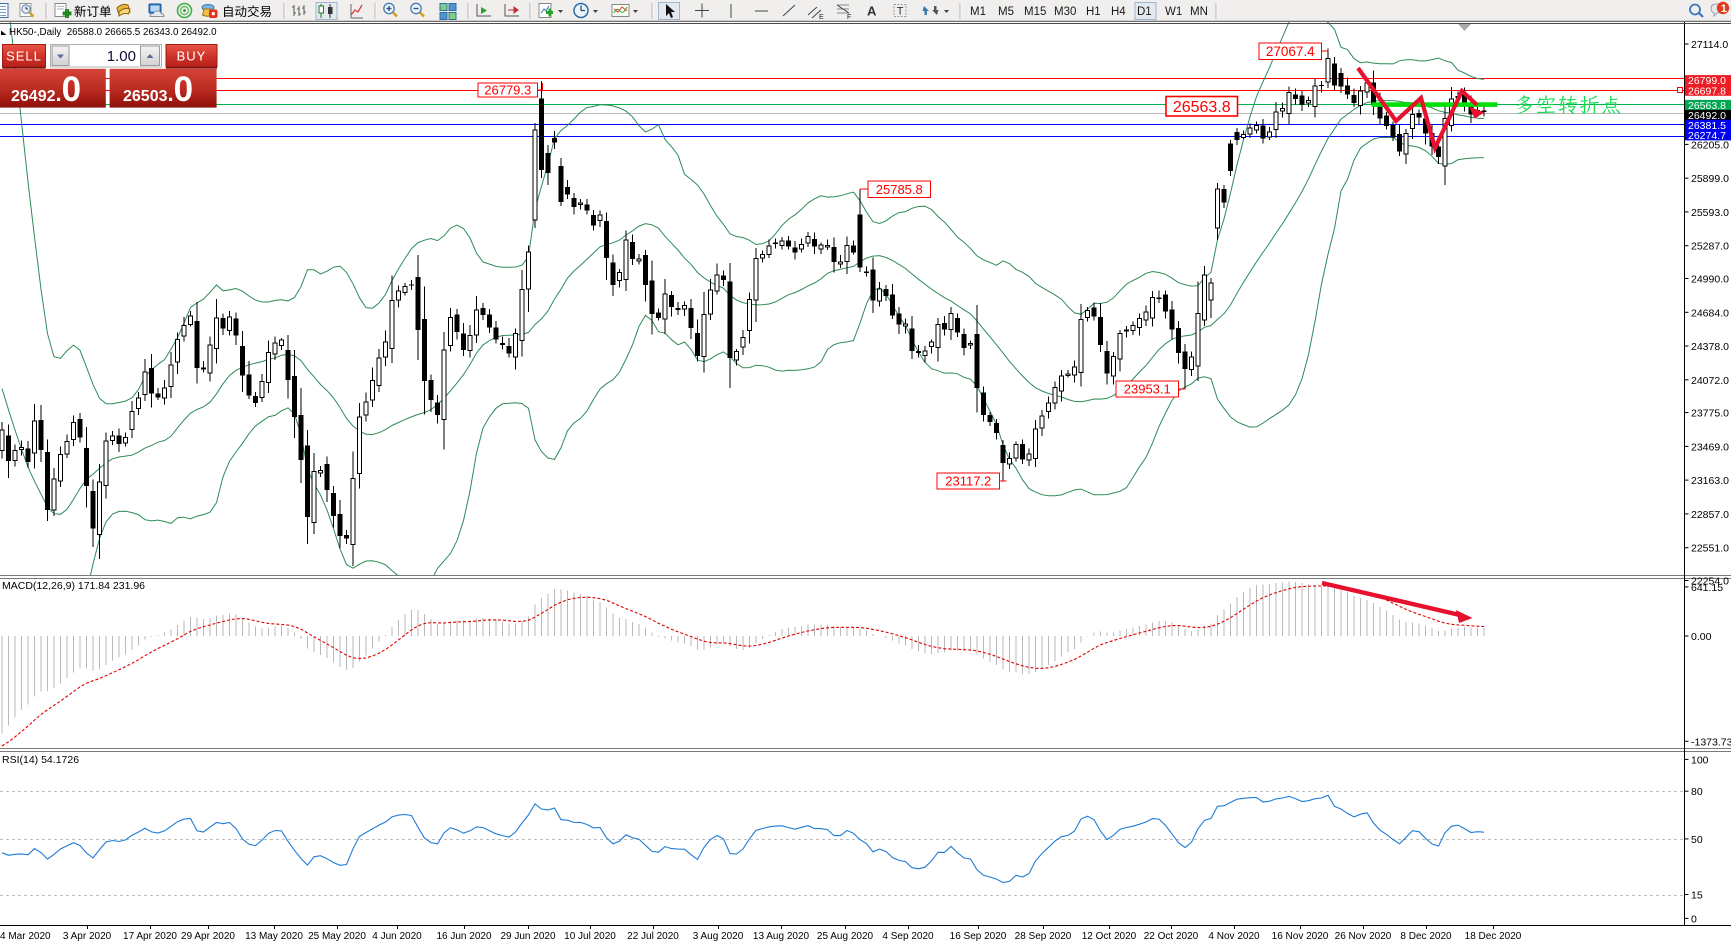 Image resolution: width=1731 pixels, height=944 pixels. Describe the element at coordinates (1710, 515) in the screenshot. I see `svg-text: 22857.0` at that location.